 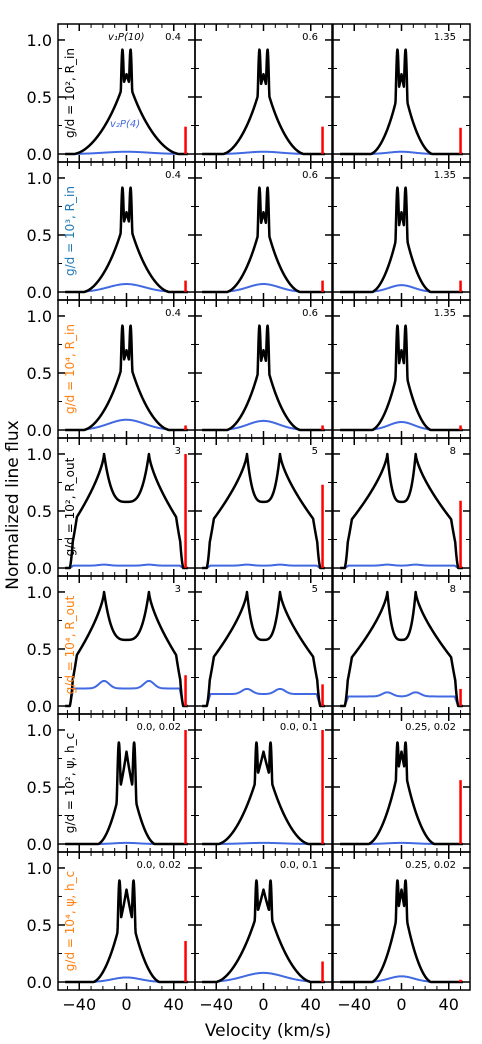 I want to click on row-label: g/d = 10⁴, R_out, so click(x=70, y=644).